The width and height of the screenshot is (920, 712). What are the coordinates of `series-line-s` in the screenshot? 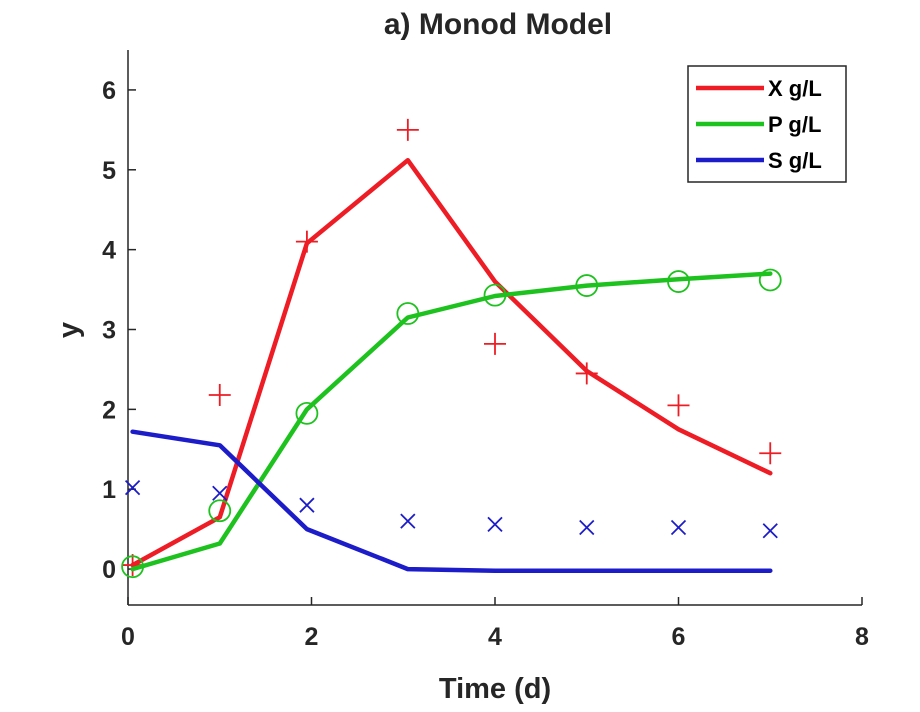 It's located at (451, 501).